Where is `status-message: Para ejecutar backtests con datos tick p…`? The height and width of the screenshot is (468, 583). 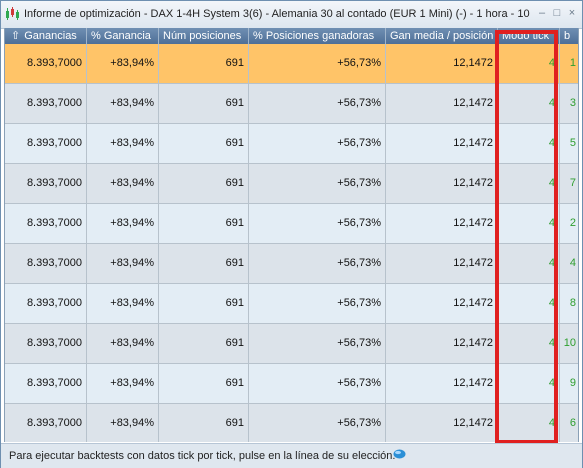 status-message: Para ejecutar backtests con datos tick p… is located at coordinates (202, 456).